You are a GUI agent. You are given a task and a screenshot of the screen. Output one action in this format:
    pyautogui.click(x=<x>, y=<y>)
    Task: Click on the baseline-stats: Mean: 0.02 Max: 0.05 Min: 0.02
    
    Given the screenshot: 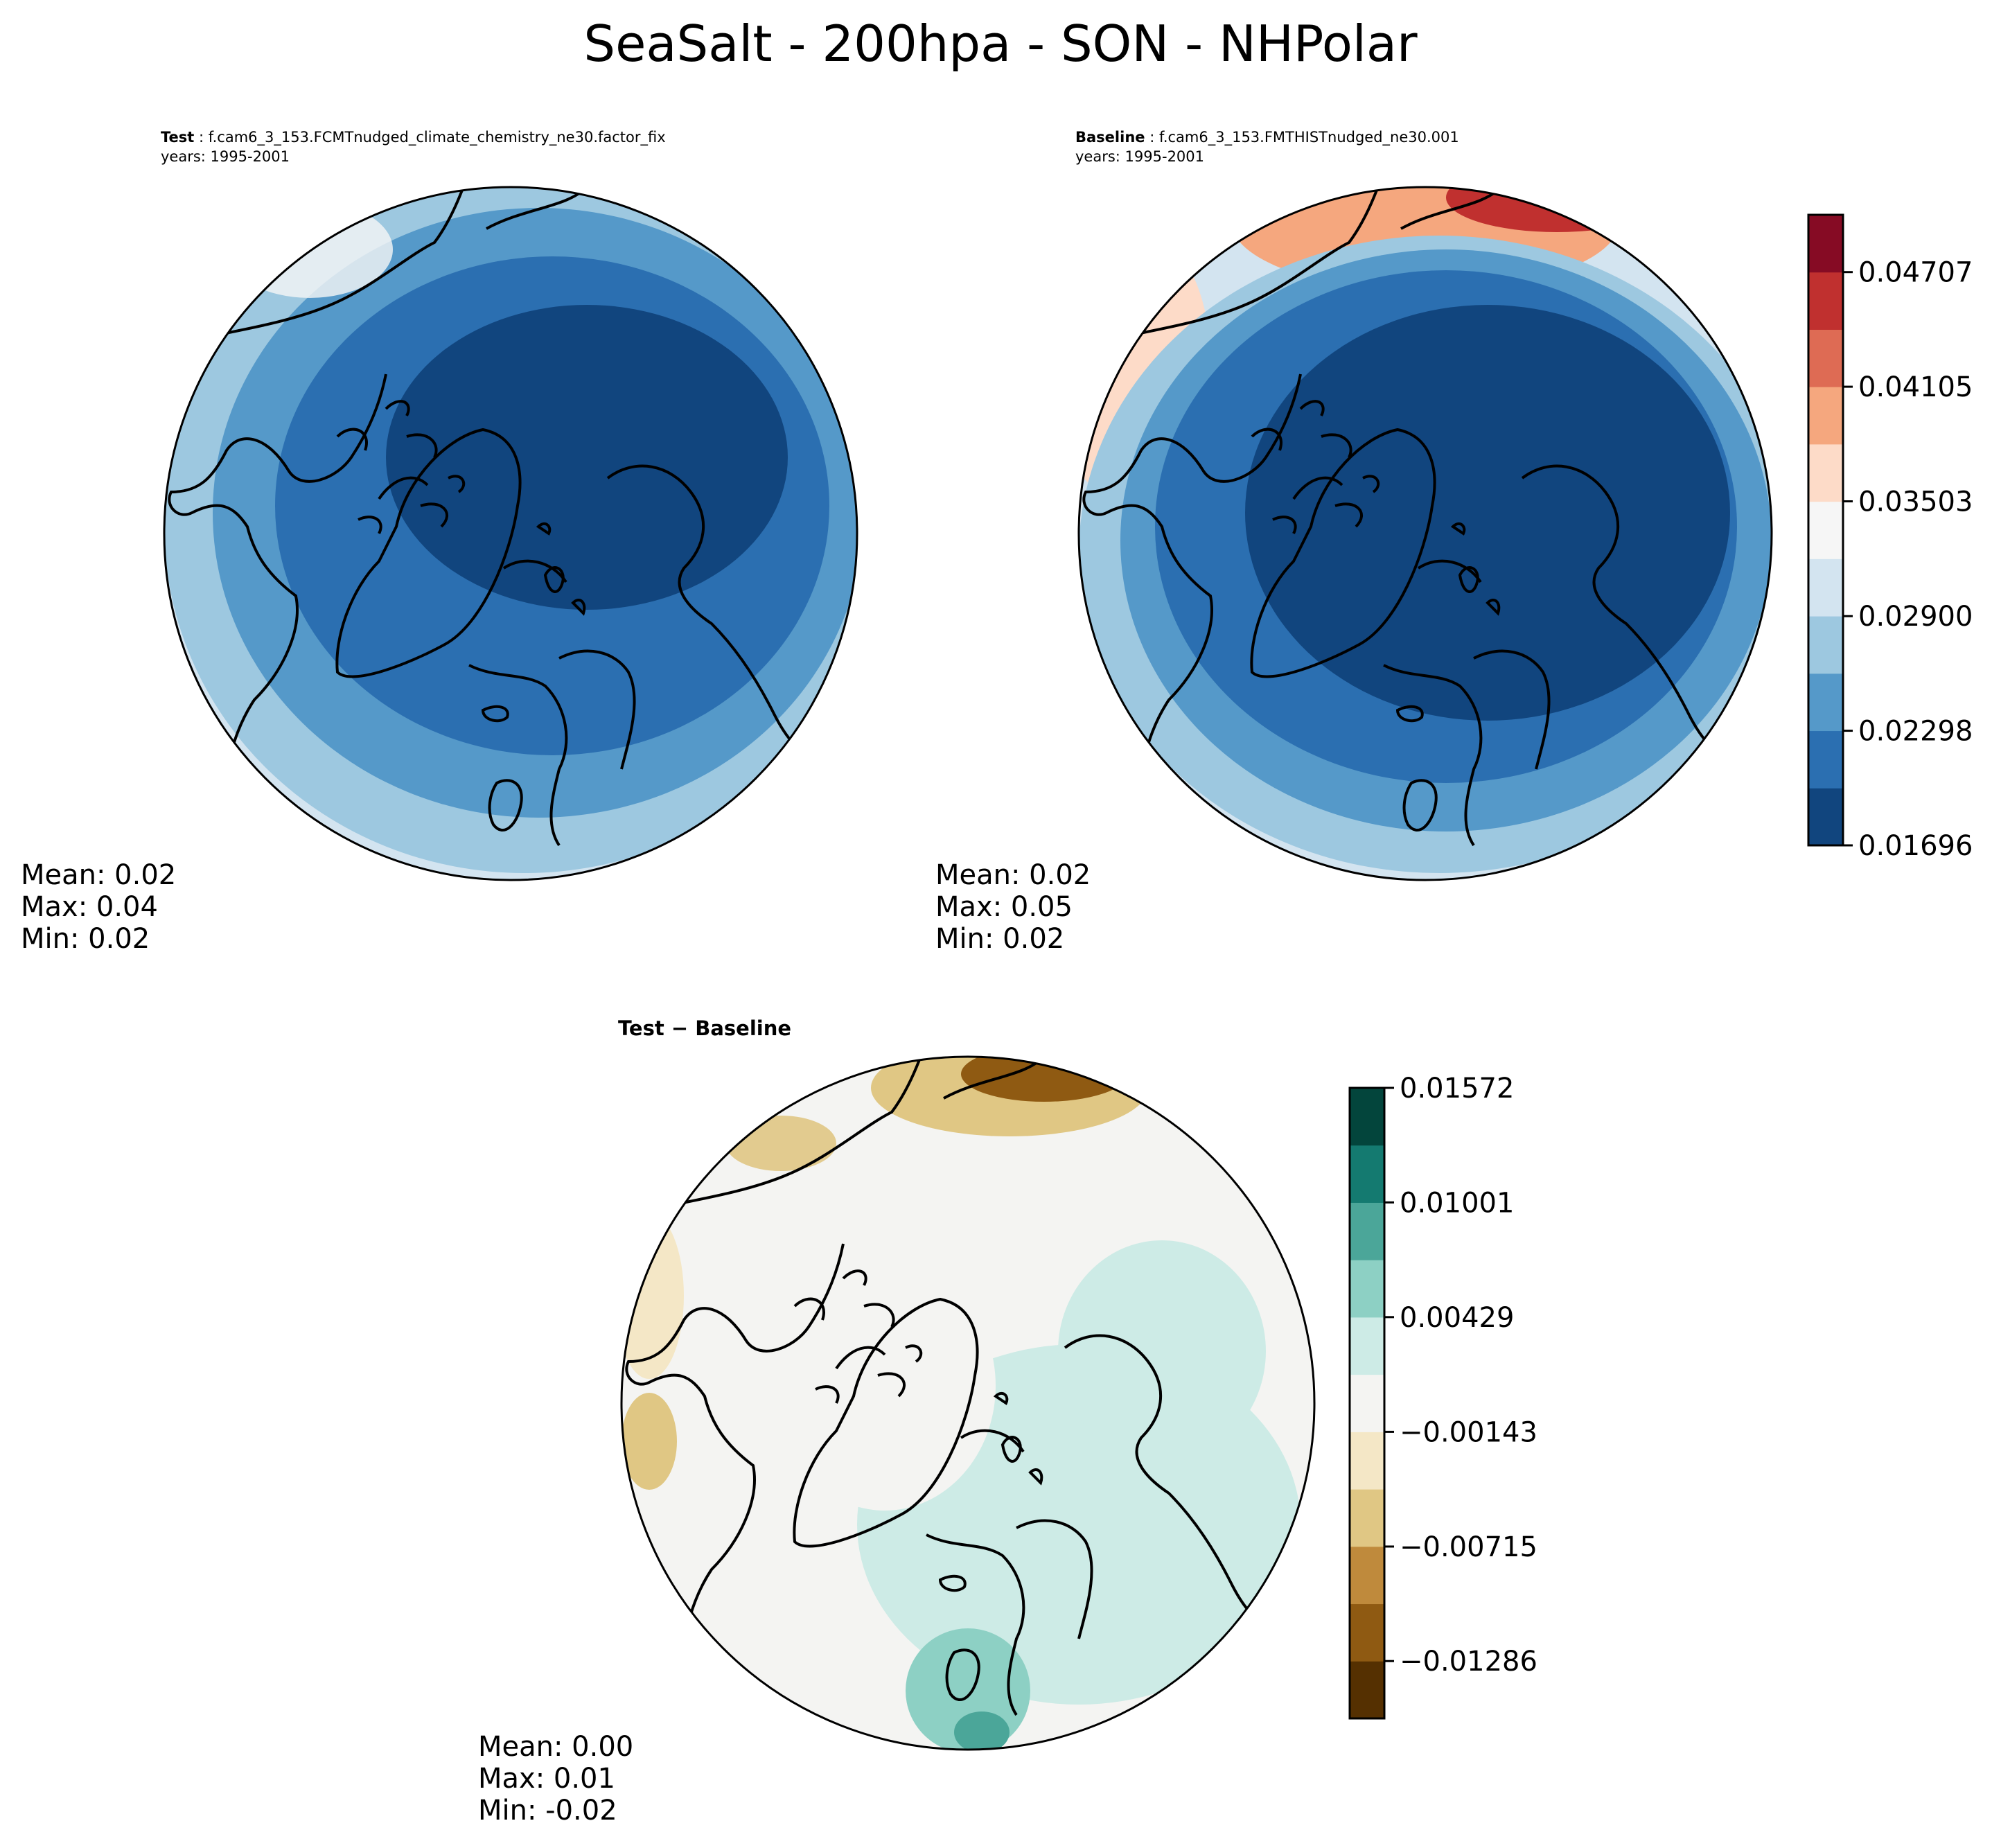 What is the action you would take?
    pyautogui.click(x=1013, y=907)
    